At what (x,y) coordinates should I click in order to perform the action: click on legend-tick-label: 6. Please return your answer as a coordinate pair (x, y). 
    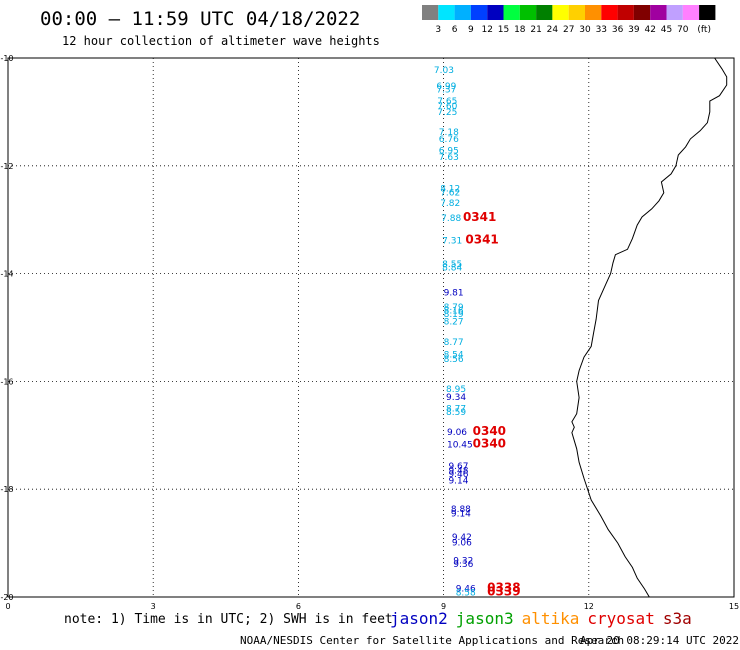
    Looking at the image, I should click on (455, 30).